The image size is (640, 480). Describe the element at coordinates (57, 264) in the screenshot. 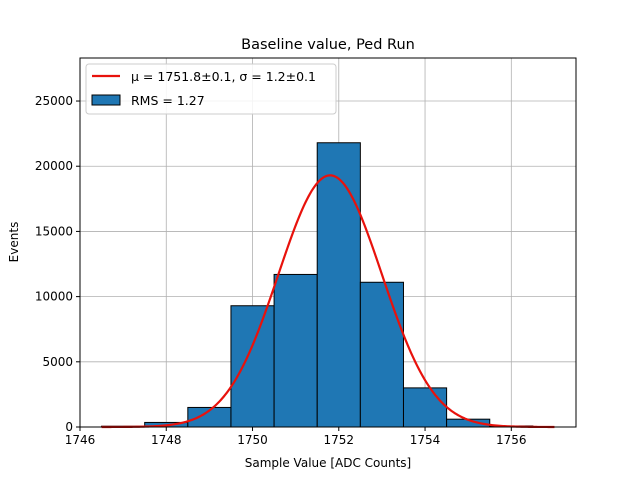

I see `y-axis-ticks: 0 5000 10000 15000 20000 25000` at that location.